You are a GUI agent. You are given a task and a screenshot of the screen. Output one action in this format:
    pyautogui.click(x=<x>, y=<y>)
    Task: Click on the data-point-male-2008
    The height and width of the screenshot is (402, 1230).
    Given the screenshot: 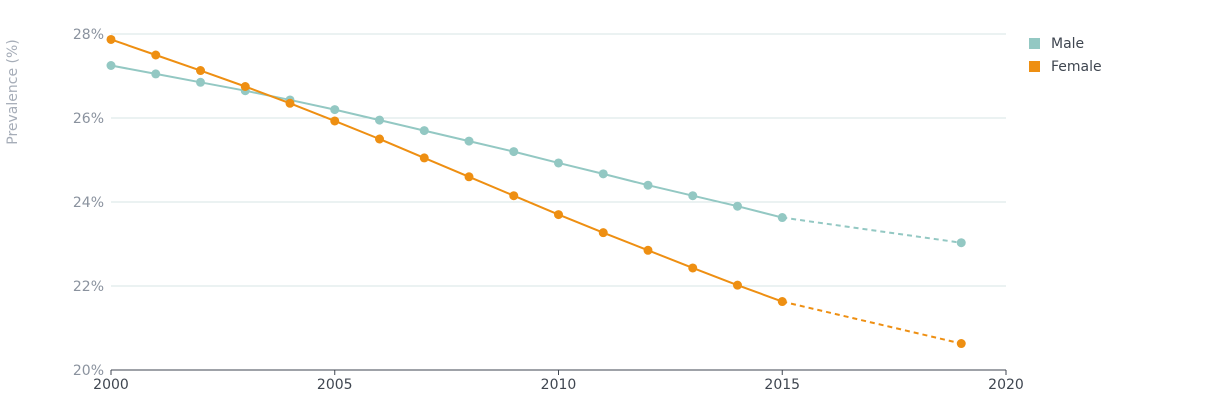 What is the action you would take?
    pyautogui.click(x=469, y=141)
    